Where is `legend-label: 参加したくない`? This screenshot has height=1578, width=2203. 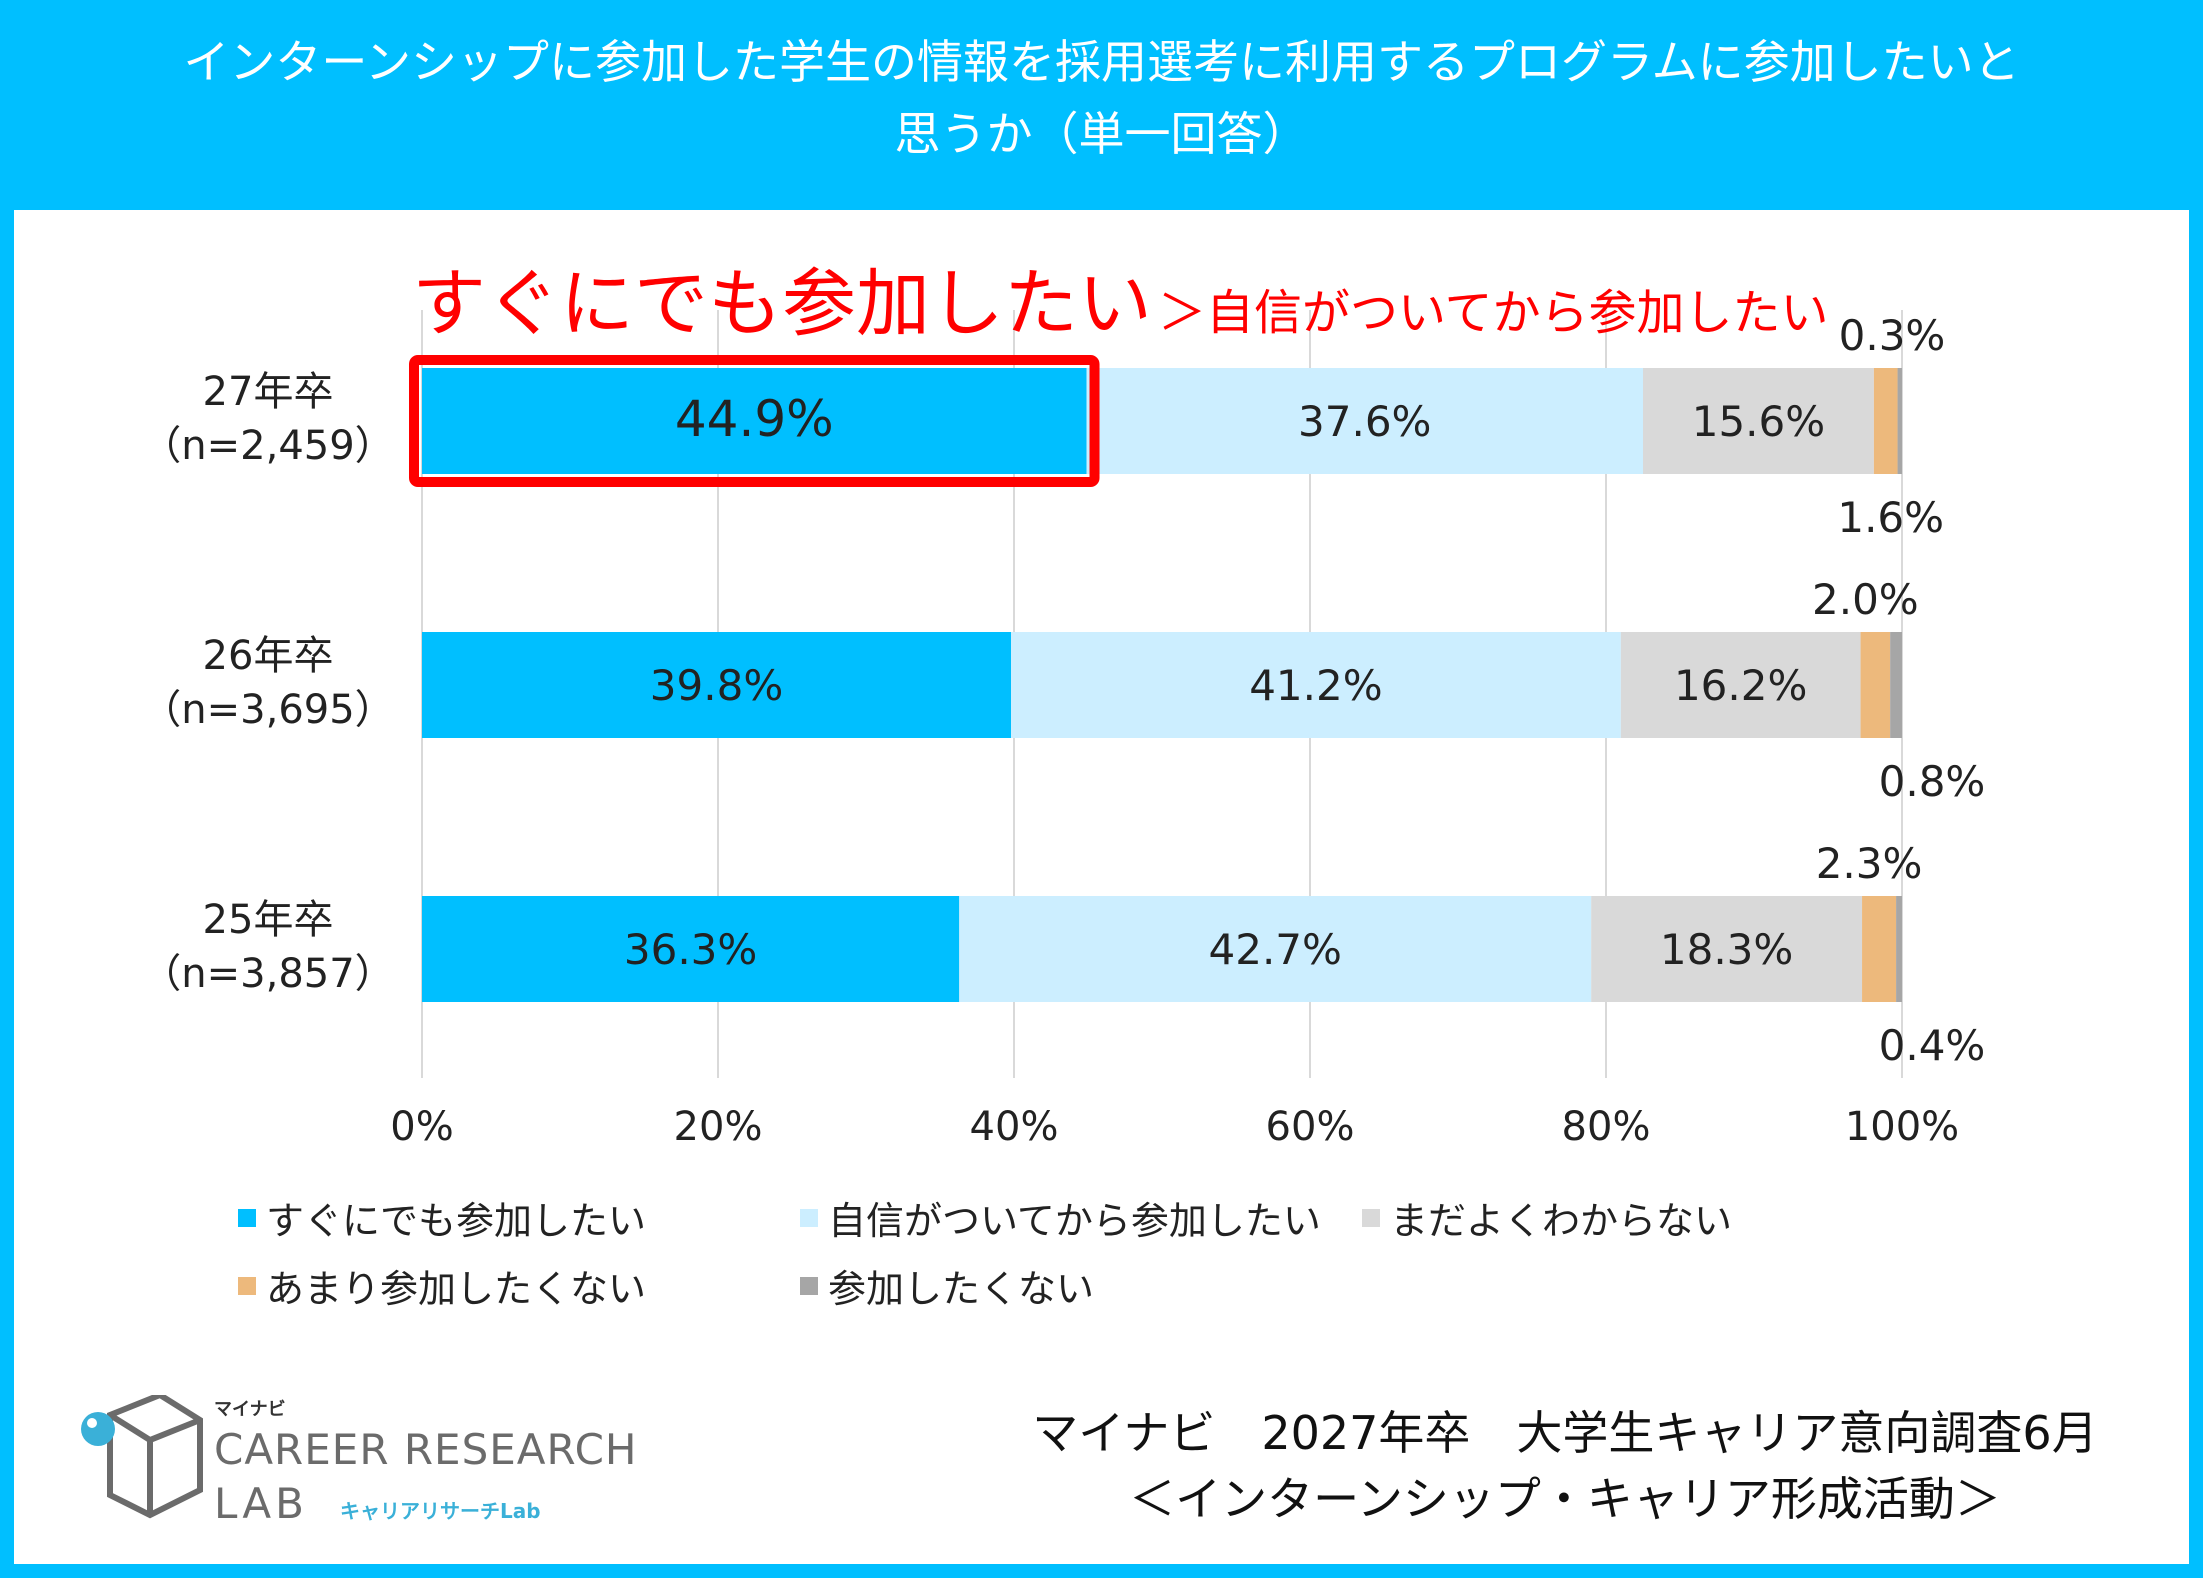
legend-label: 参加したくない is located at coordinates (961, 1289).